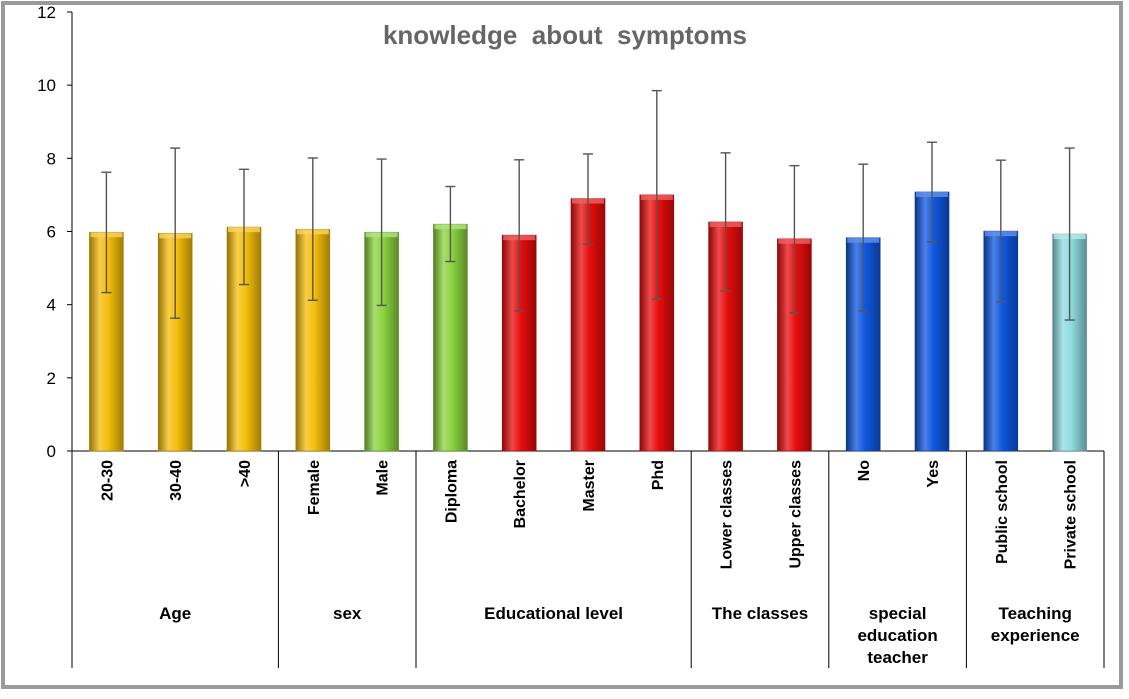 This screenshot has height=699, width=1129. Describe the element at coordinates (553, 613) in the screenshot. I see `group-label: Educational level` at that location.